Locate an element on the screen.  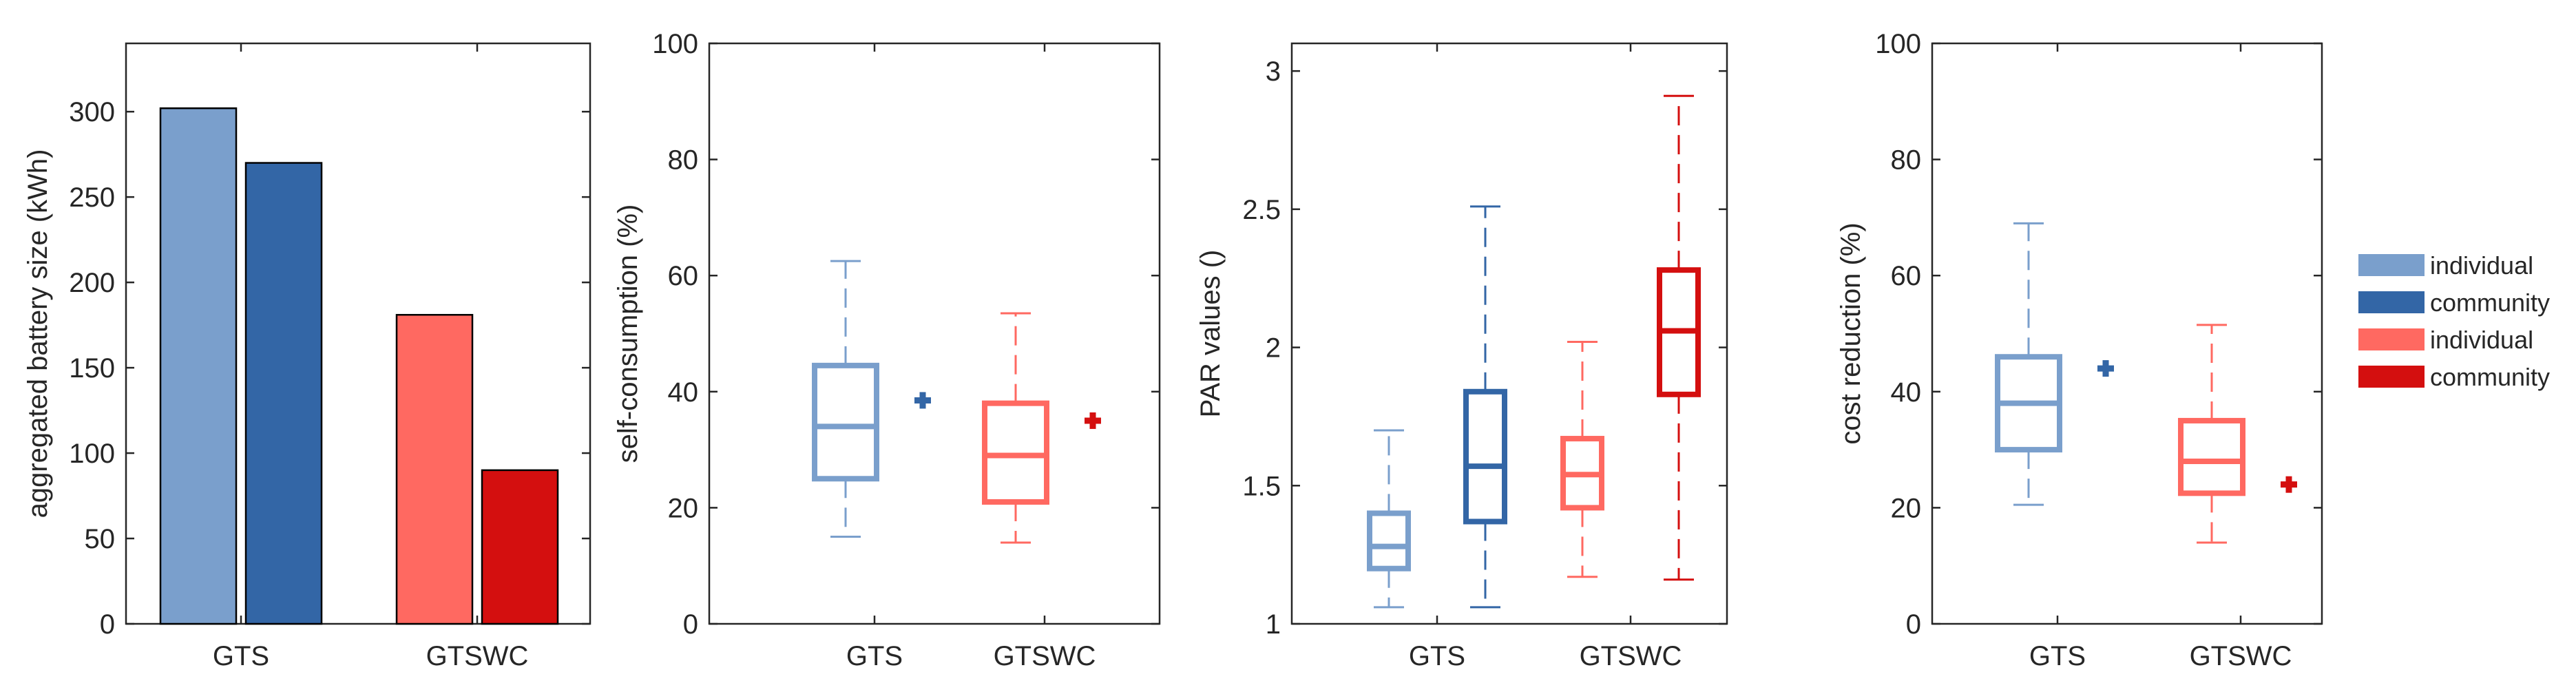
y-tick-label: 1.5 is located at coordinates (1261, 486).